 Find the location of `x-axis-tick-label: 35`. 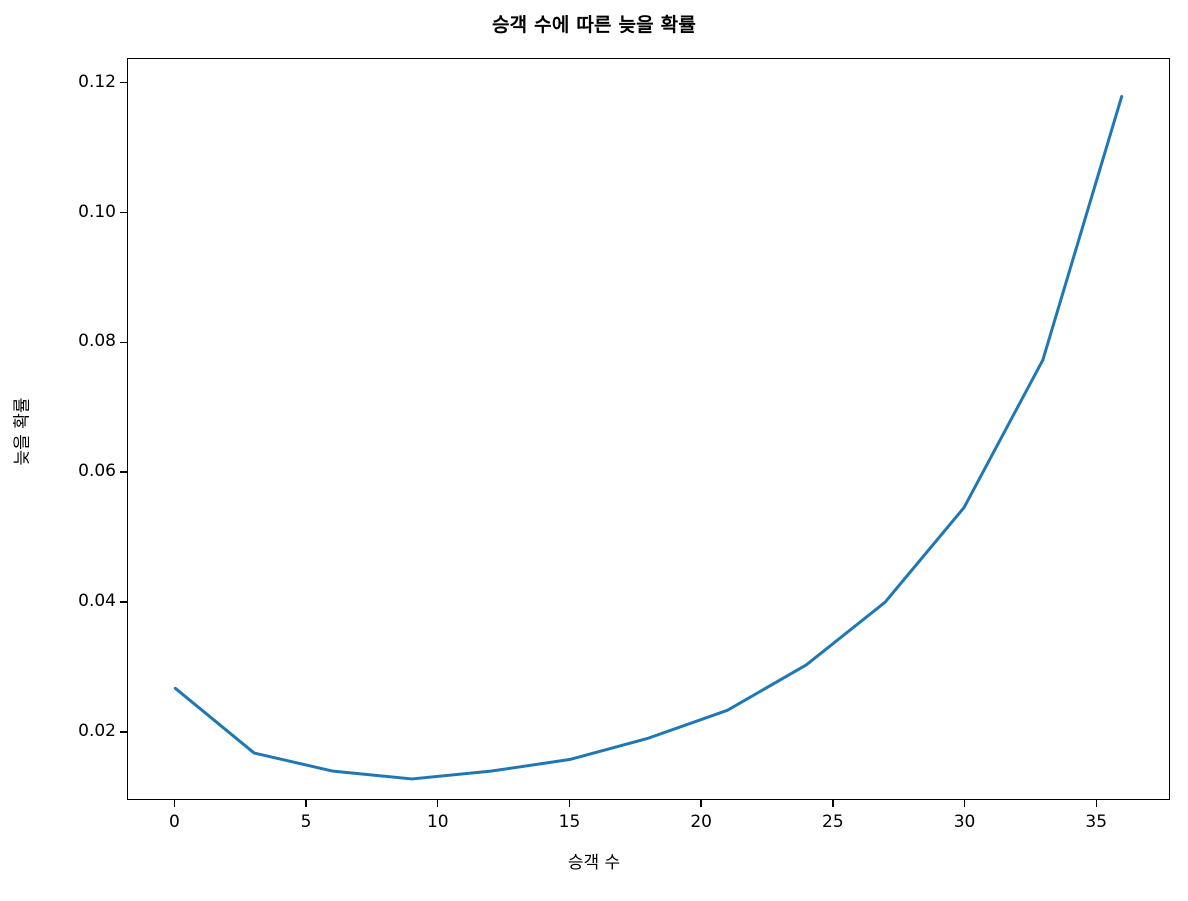

x-axis-tick-label: 35 is located at coordinates (1096, 822).